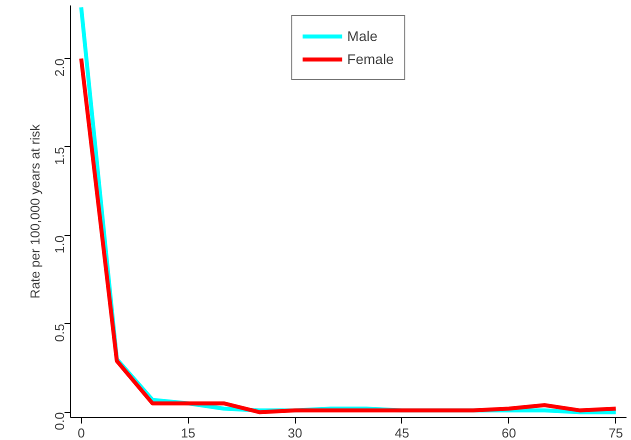  Describe the element at coordinates (188, 433) in the screenshot. I see `x-tick-label: 15` at that location.